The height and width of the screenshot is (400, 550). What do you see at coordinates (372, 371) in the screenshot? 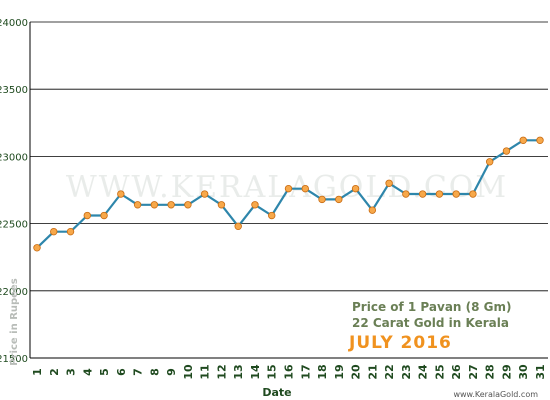
I see `x-tick-label: 21` at bounding box center [372, 371].